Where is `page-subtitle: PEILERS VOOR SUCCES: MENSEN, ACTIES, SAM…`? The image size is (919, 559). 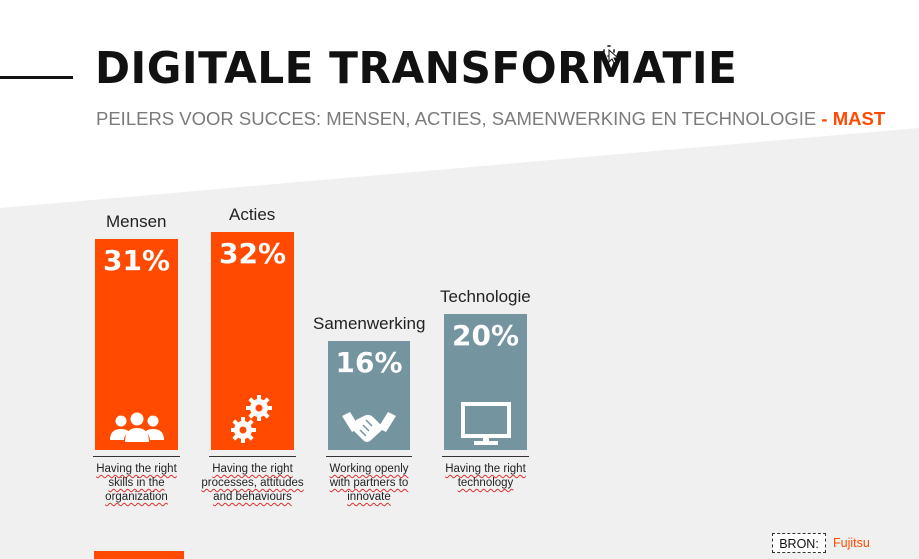 page-subtitle: PEILERS VOOR SUCCES: MENSEN, ACTIES, SAM… is located at coordinates (491, 118).